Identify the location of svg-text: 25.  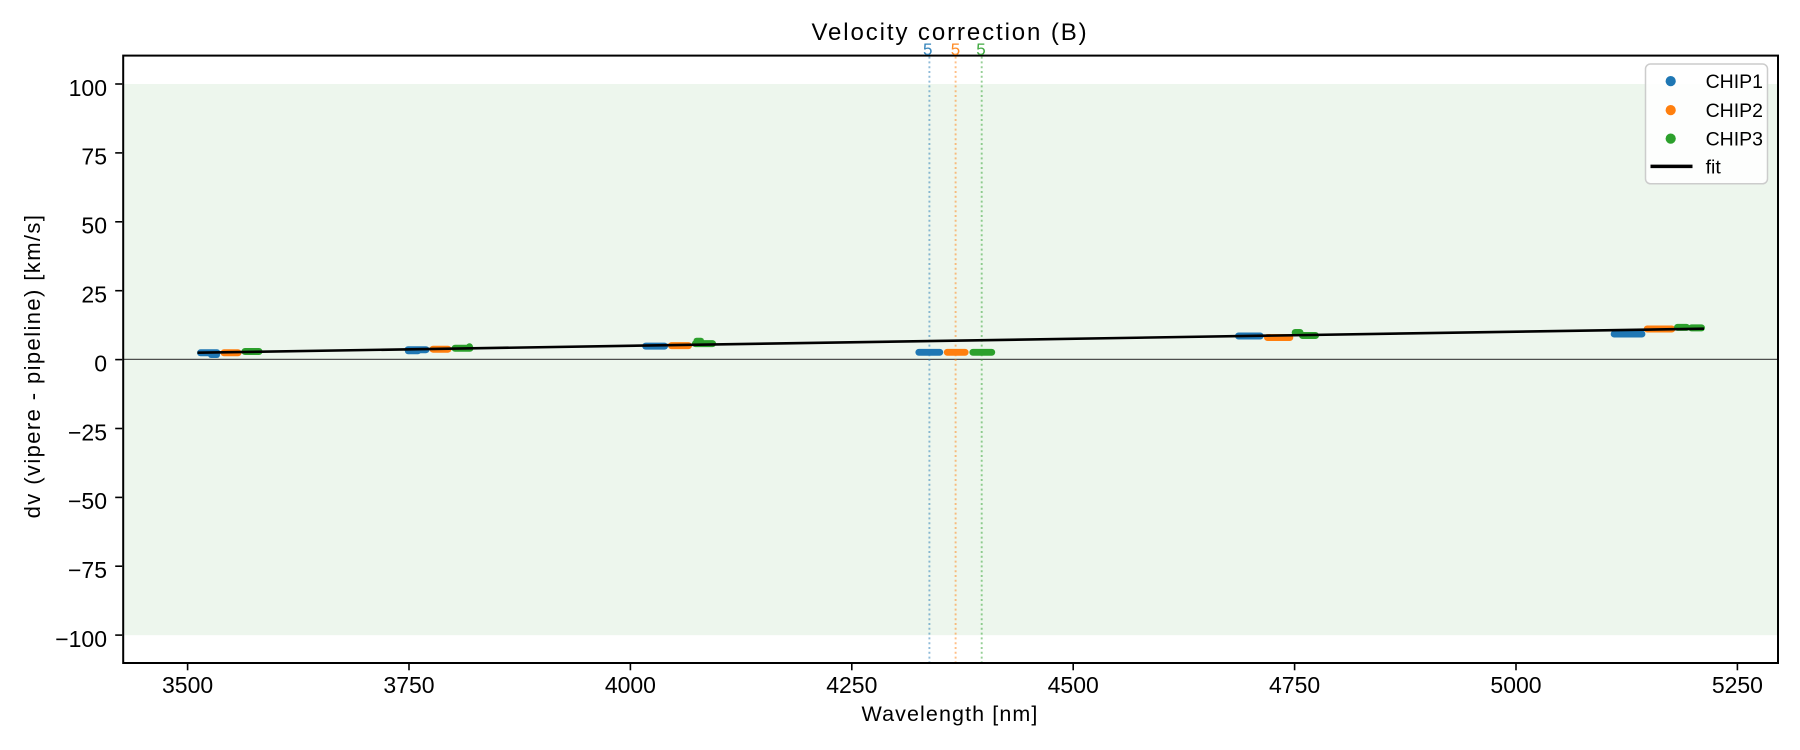
(94, 295).